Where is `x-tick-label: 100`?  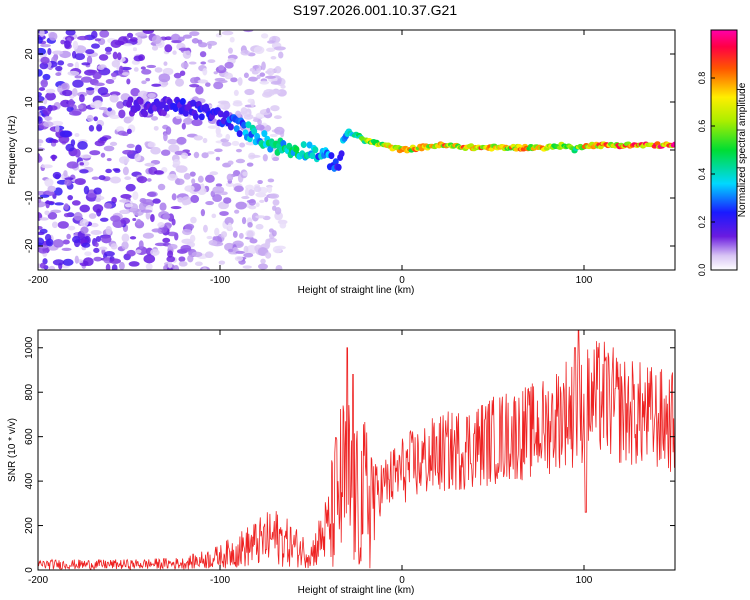 x-tick-label: 100 is located at coordinates (584, 580).